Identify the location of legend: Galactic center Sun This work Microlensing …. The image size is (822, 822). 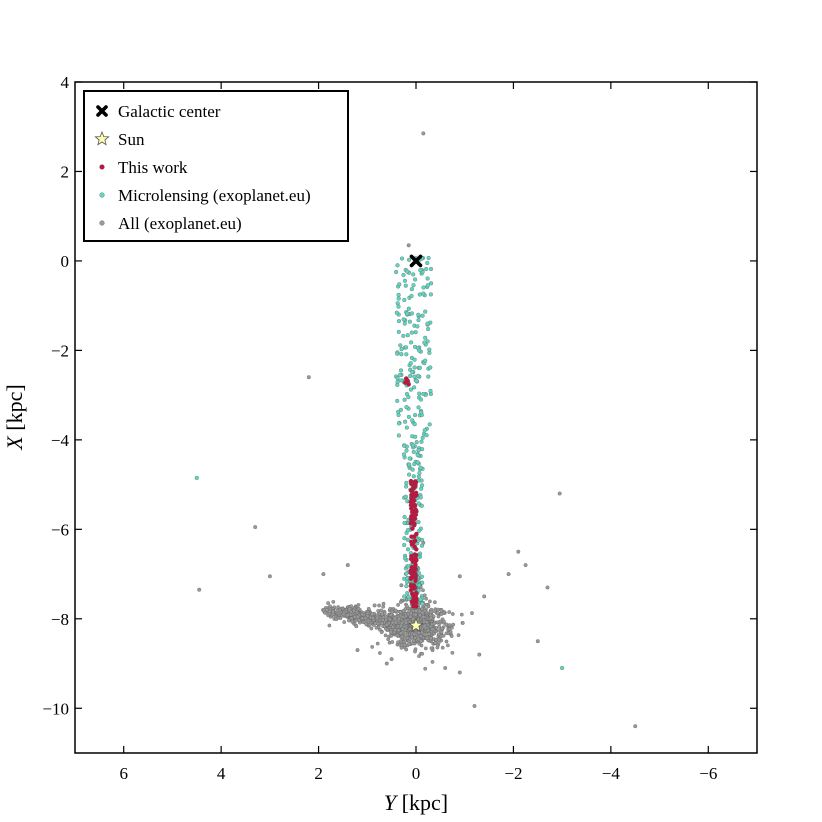
(216, 166).